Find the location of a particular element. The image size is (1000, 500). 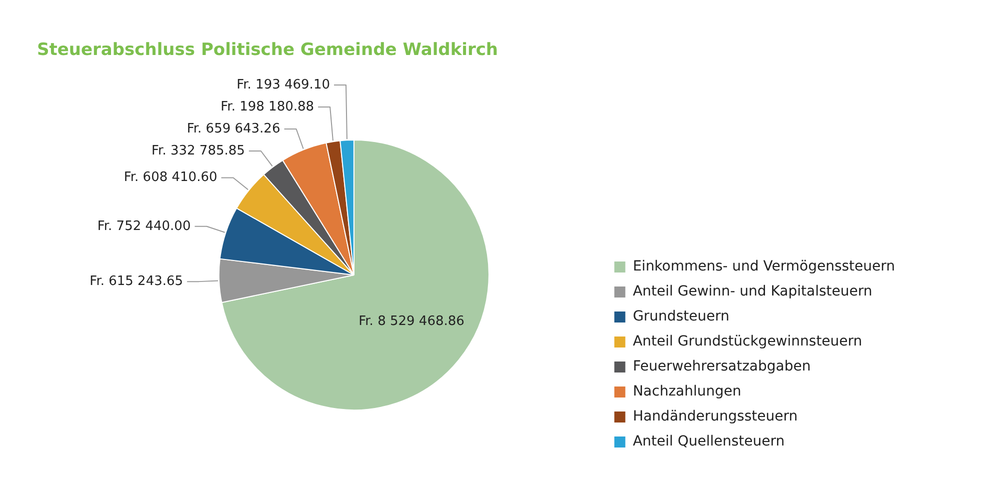

legend-label: Anteil Gewinn- und Kapitalsteuern is located at coordinates (752, 292).